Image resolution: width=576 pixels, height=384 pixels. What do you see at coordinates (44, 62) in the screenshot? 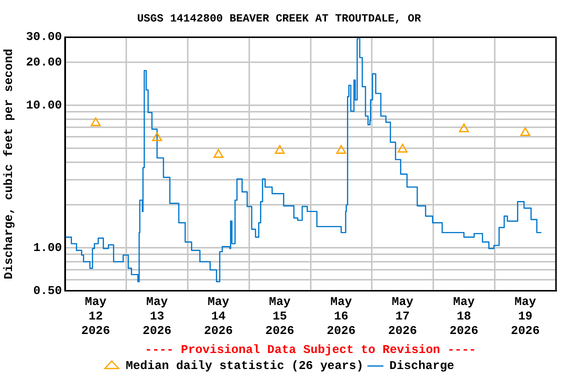
I see `y-tick-label: 20.00` at bounding box center [44, 62].